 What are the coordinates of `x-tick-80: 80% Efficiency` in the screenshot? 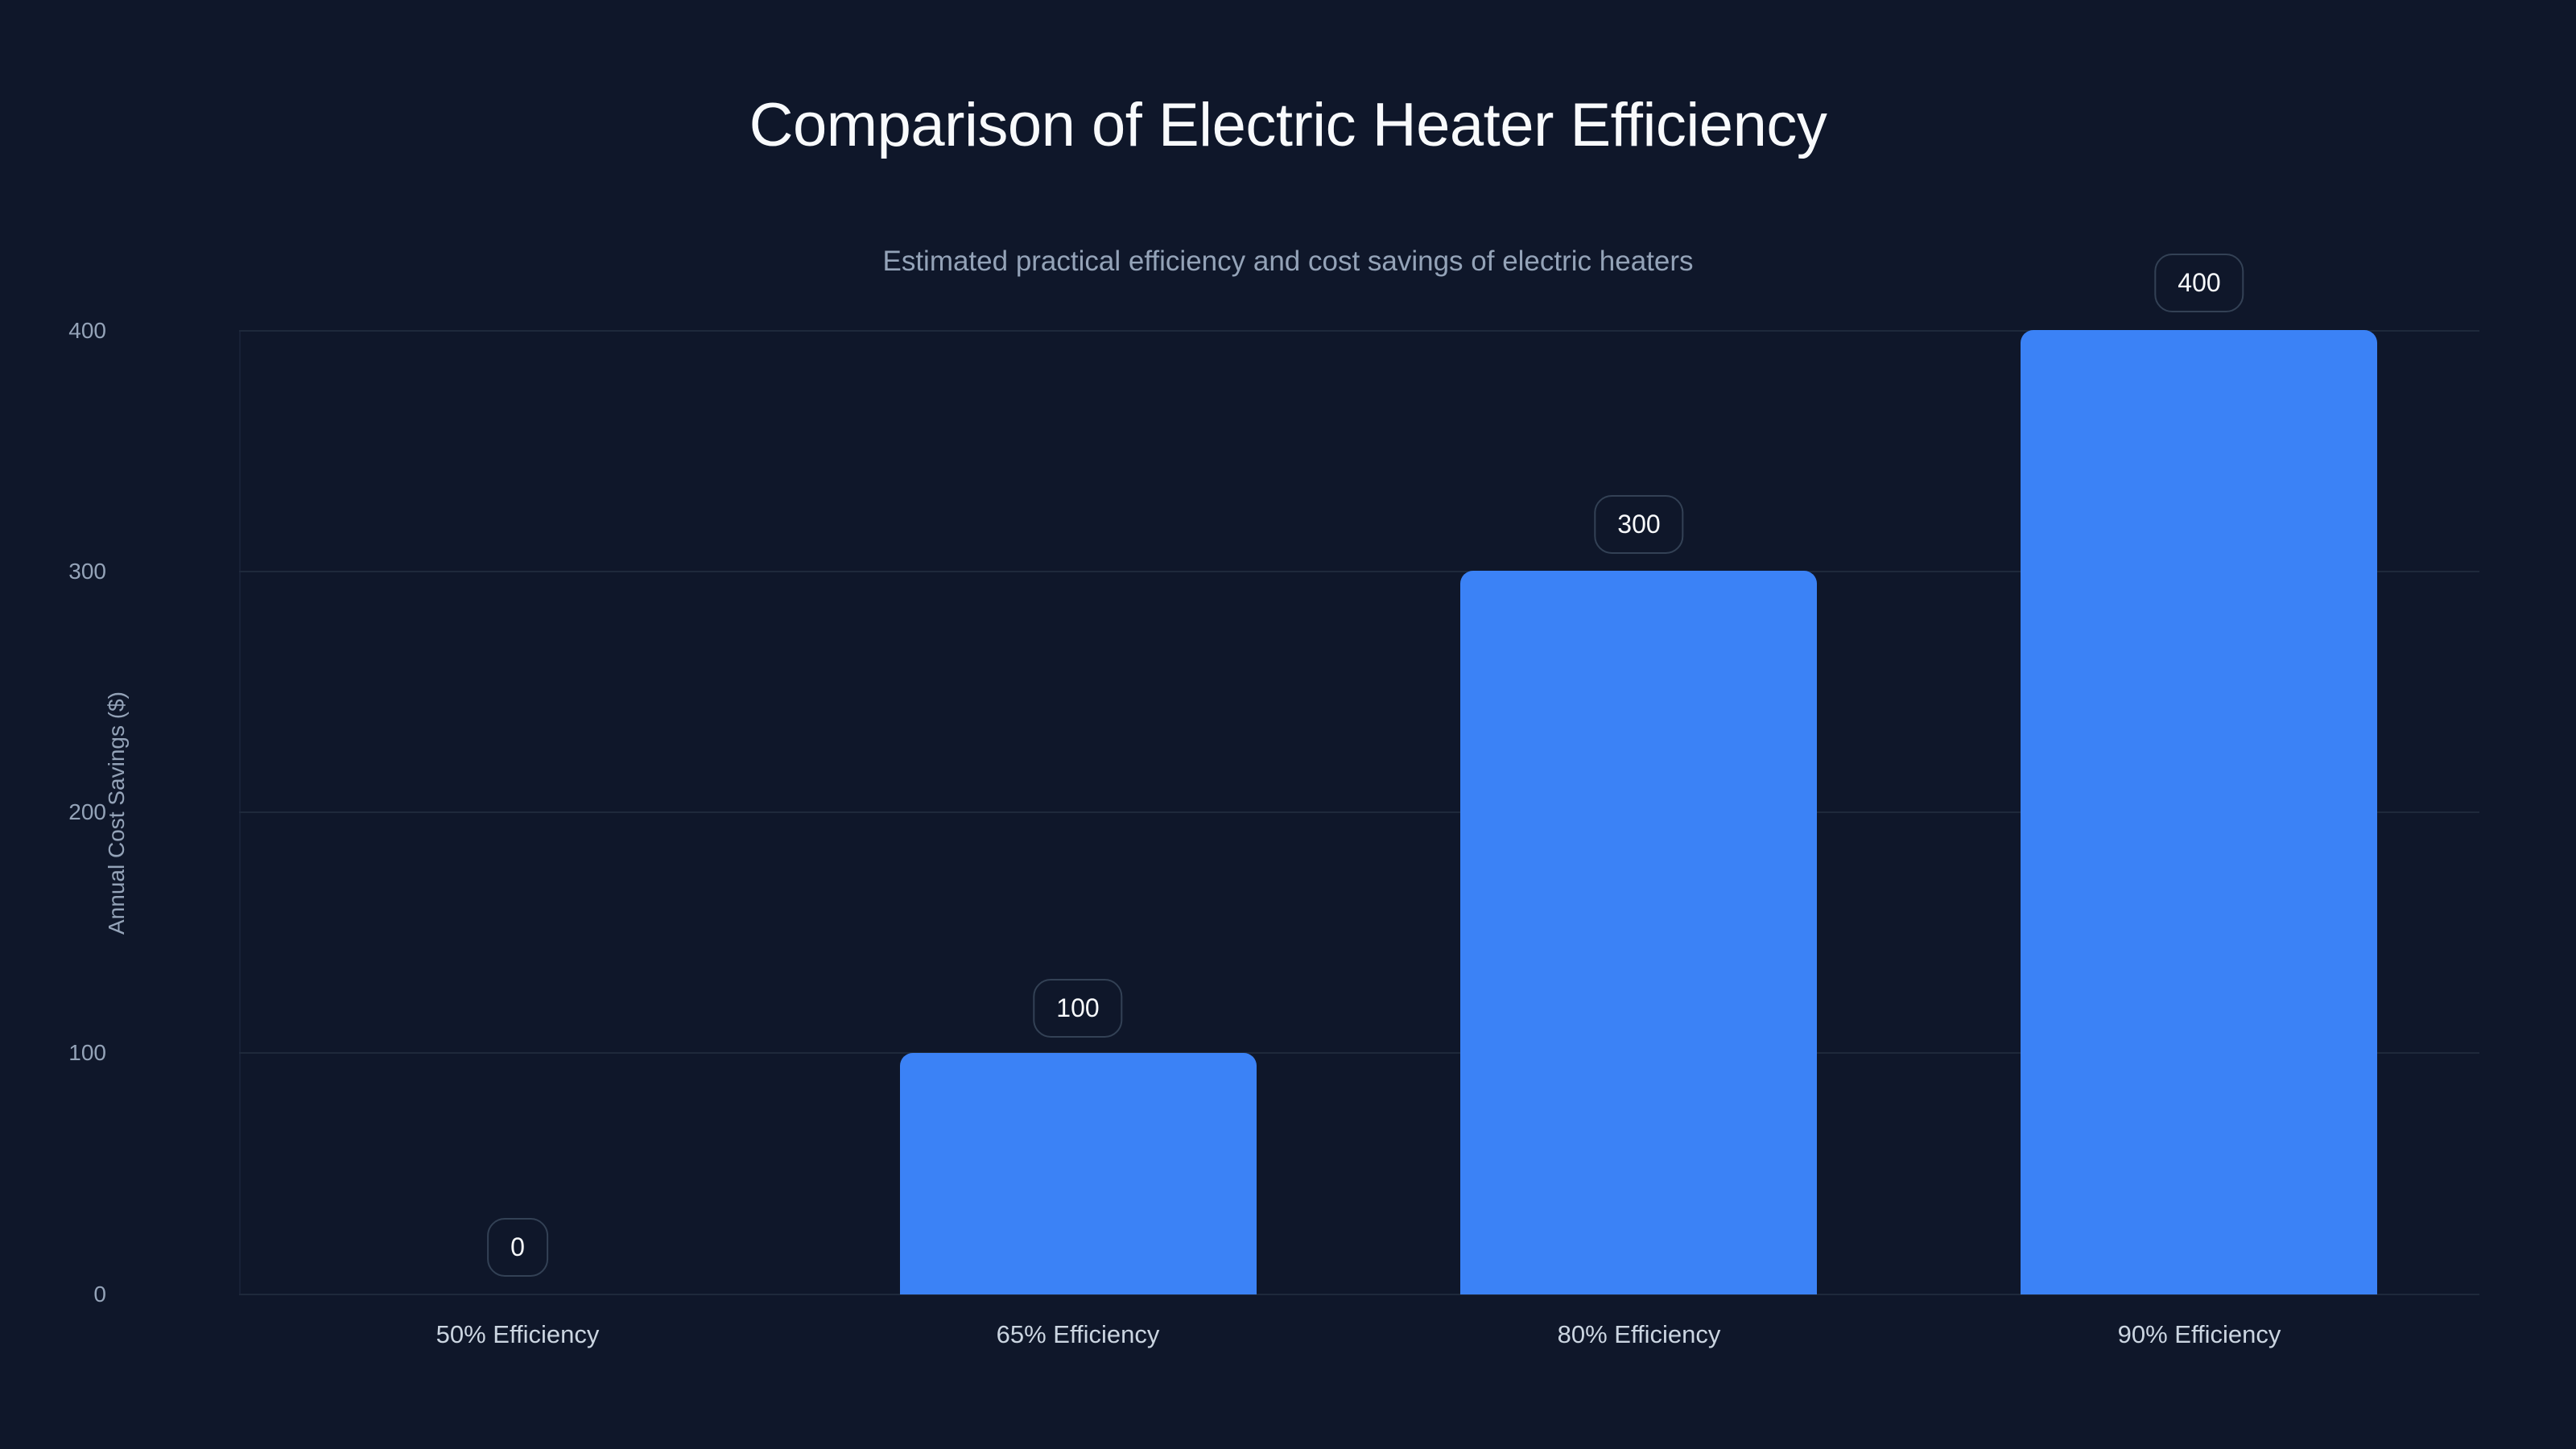 It's located at (1639, 1334).